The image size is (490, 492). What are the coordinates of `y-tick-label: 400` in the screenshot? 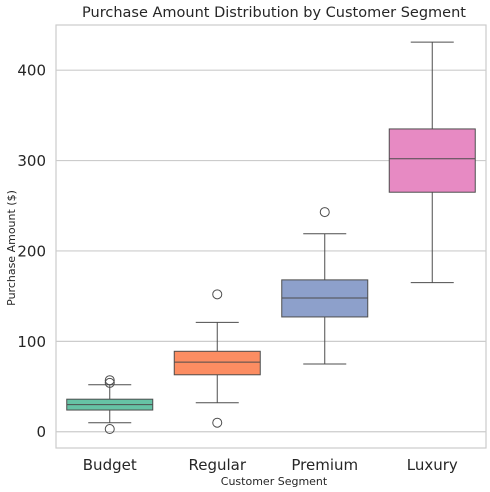 It's located at (31, 71).